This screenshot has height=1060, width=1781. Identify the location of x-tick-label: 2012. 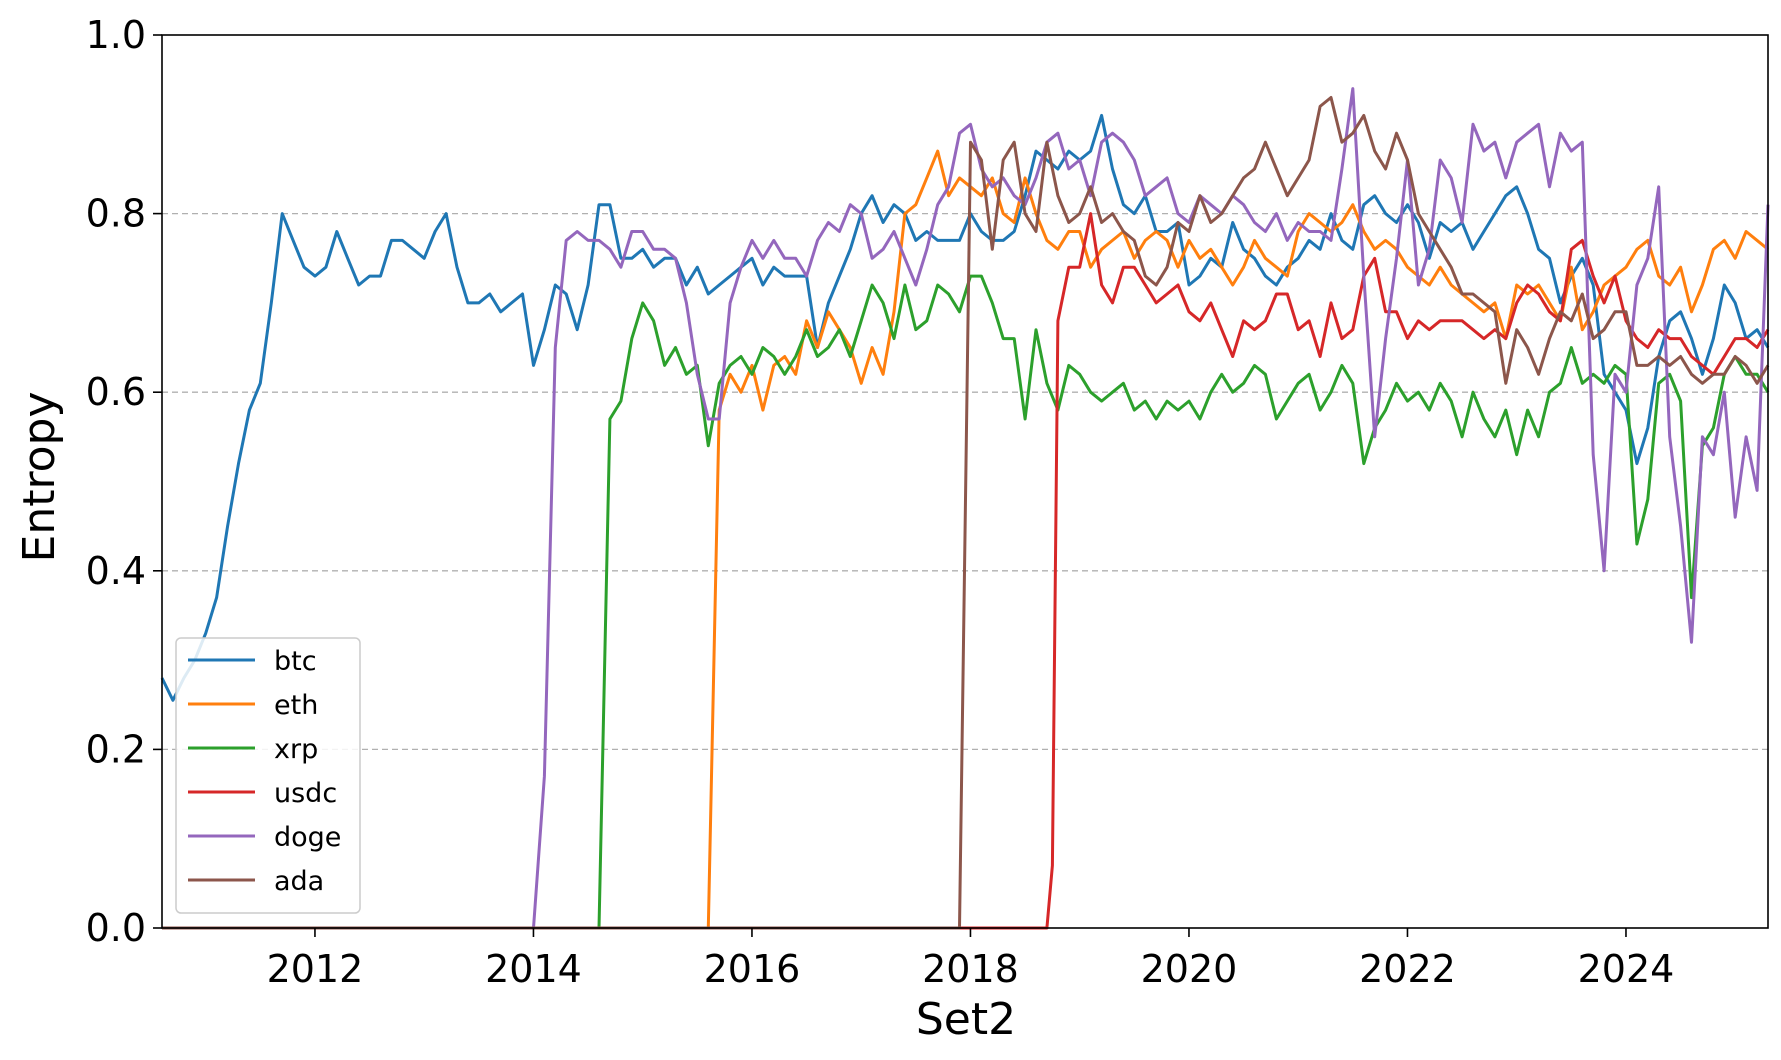
(315, 969).